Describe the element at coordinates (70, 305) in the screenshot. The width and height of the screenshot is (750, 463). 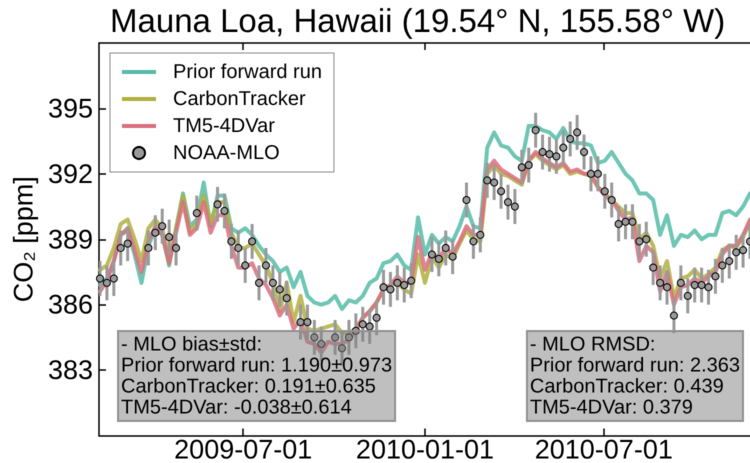
I see `y-tick-label: 386` at that location.